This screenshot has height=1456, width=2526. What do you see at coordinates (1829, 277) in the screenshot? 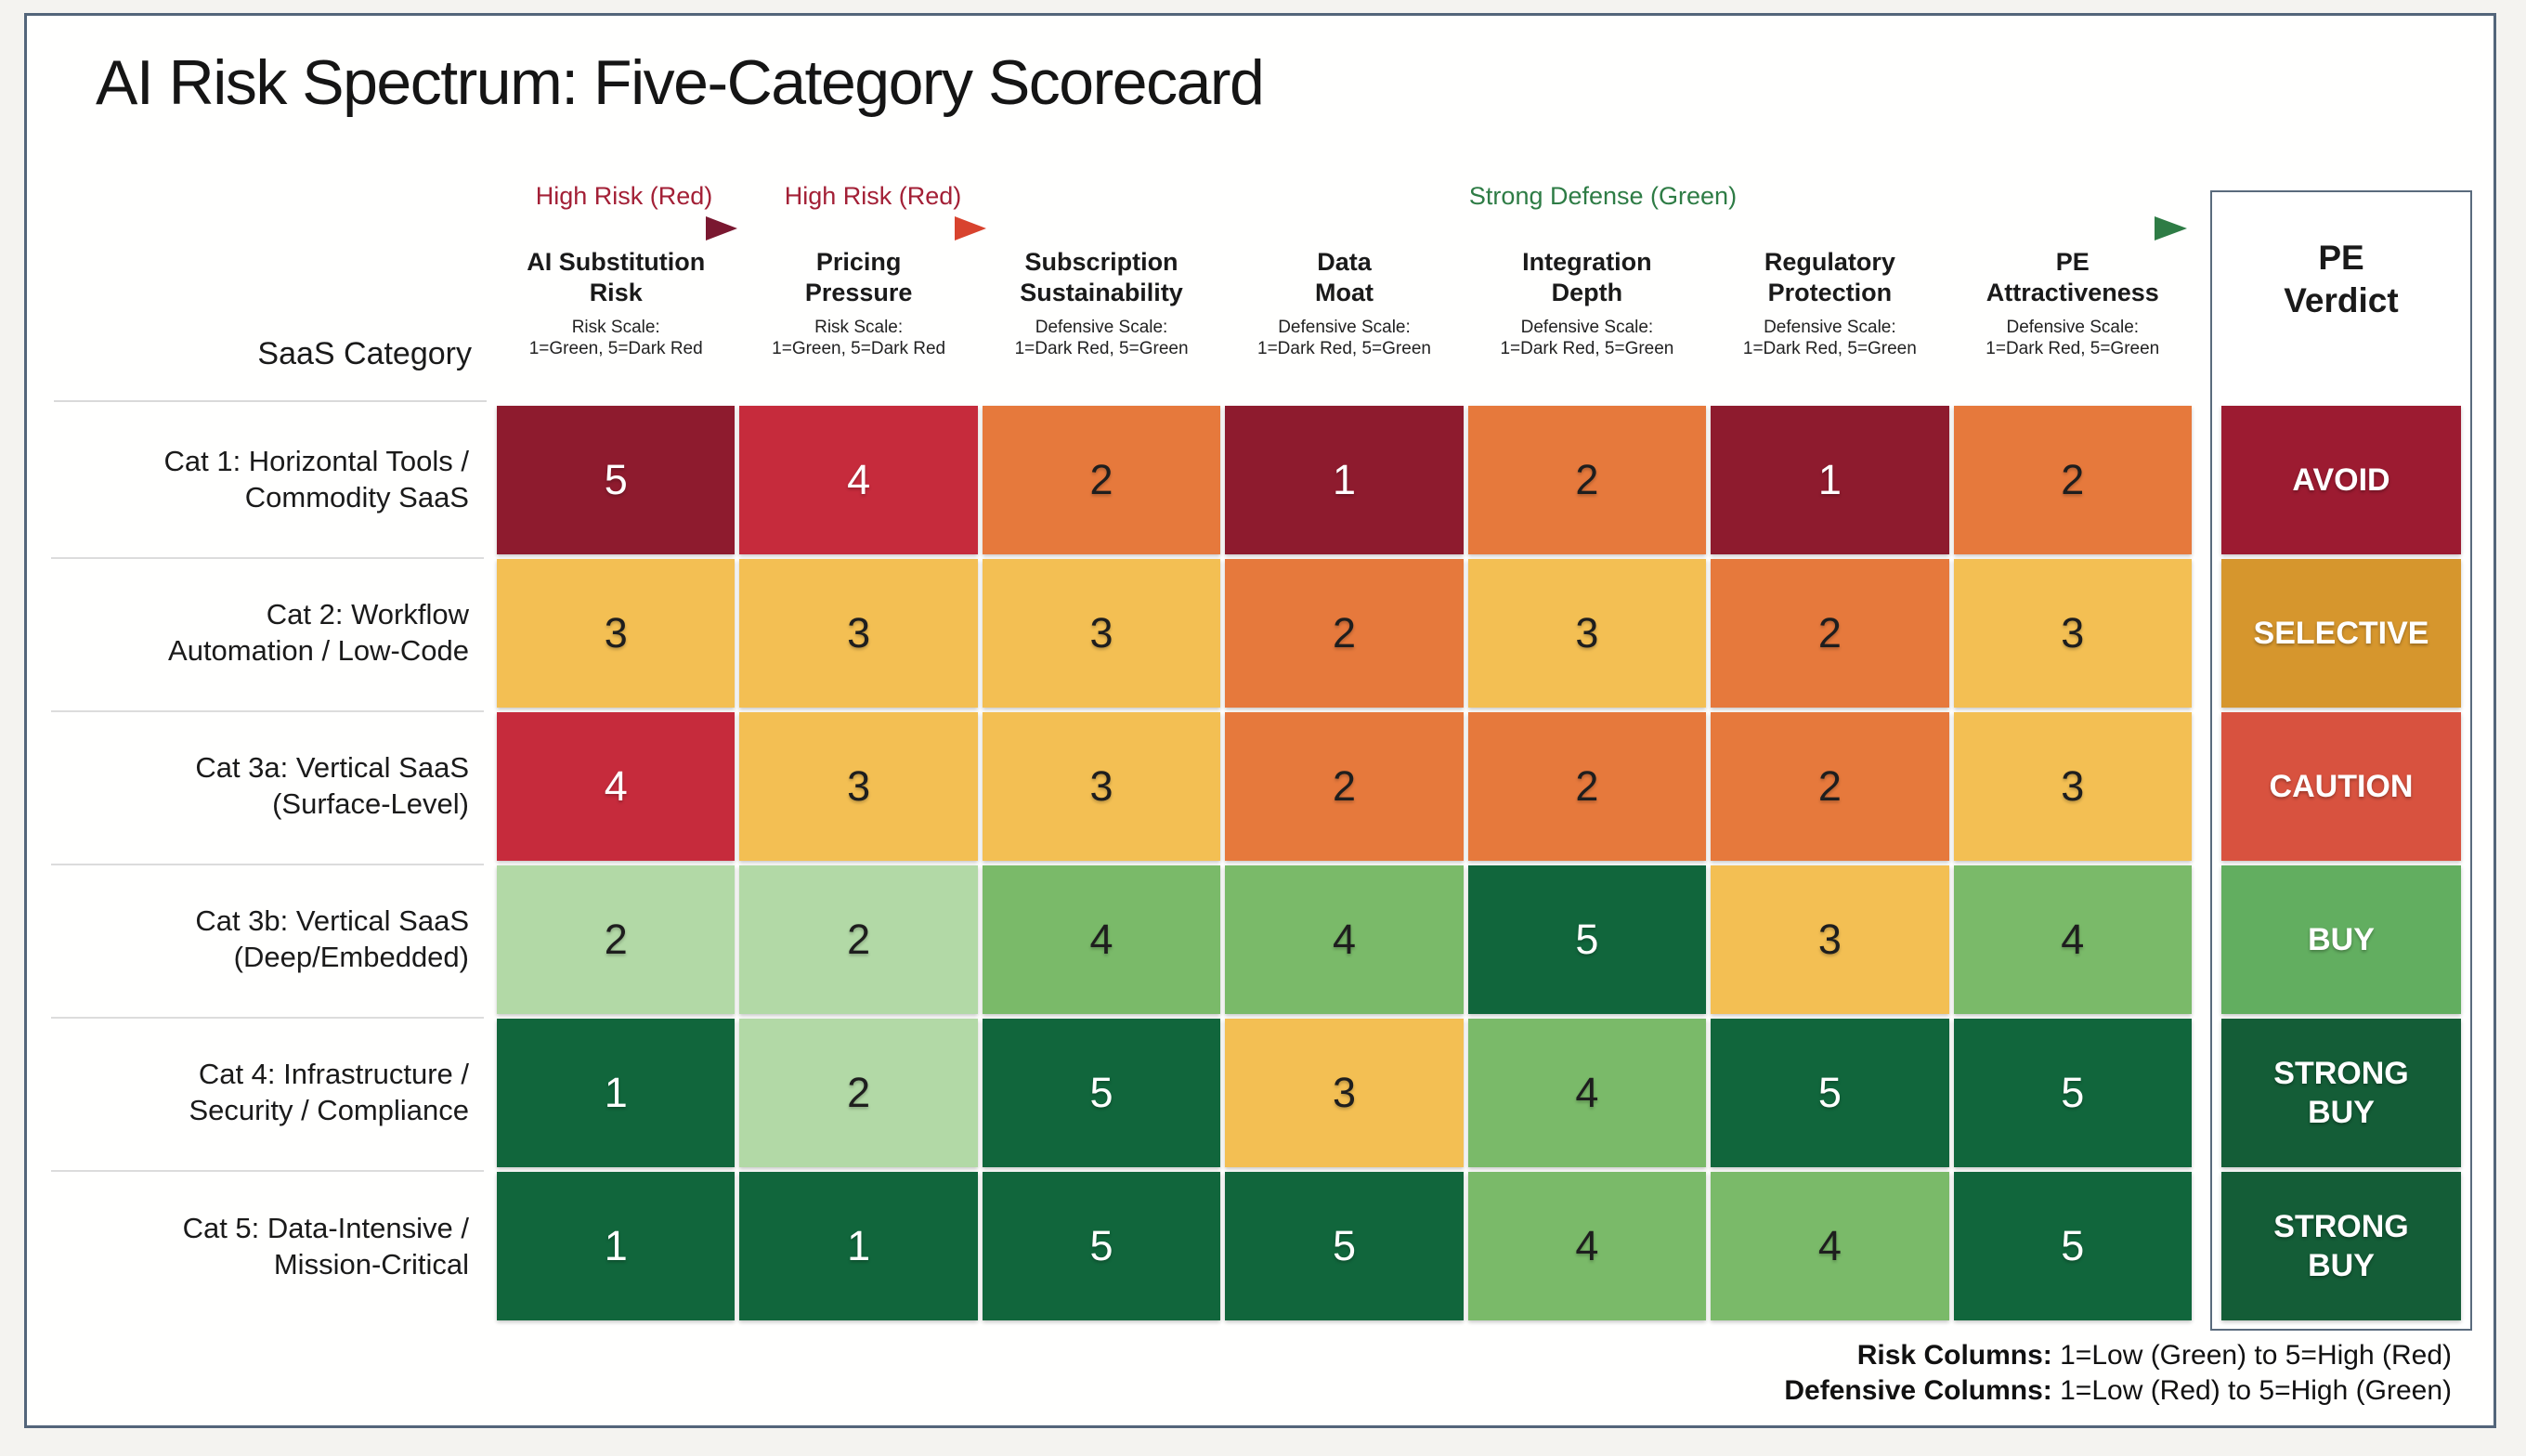
I see `column-title: Regulatory Protection` at bounding box center [1829, 277].